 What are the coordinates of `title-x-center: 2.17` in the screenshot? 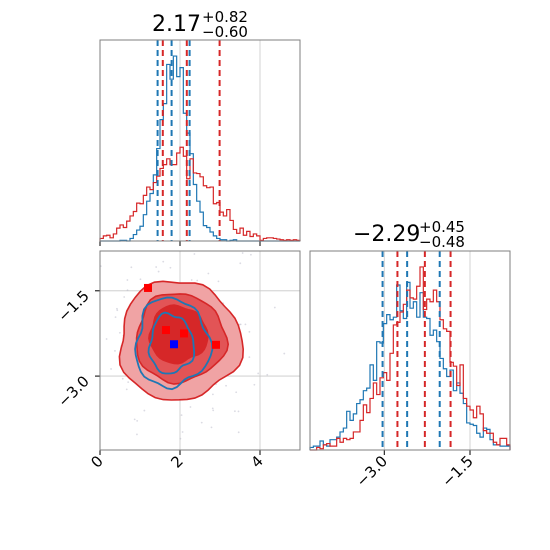 It's located at (176, 24).